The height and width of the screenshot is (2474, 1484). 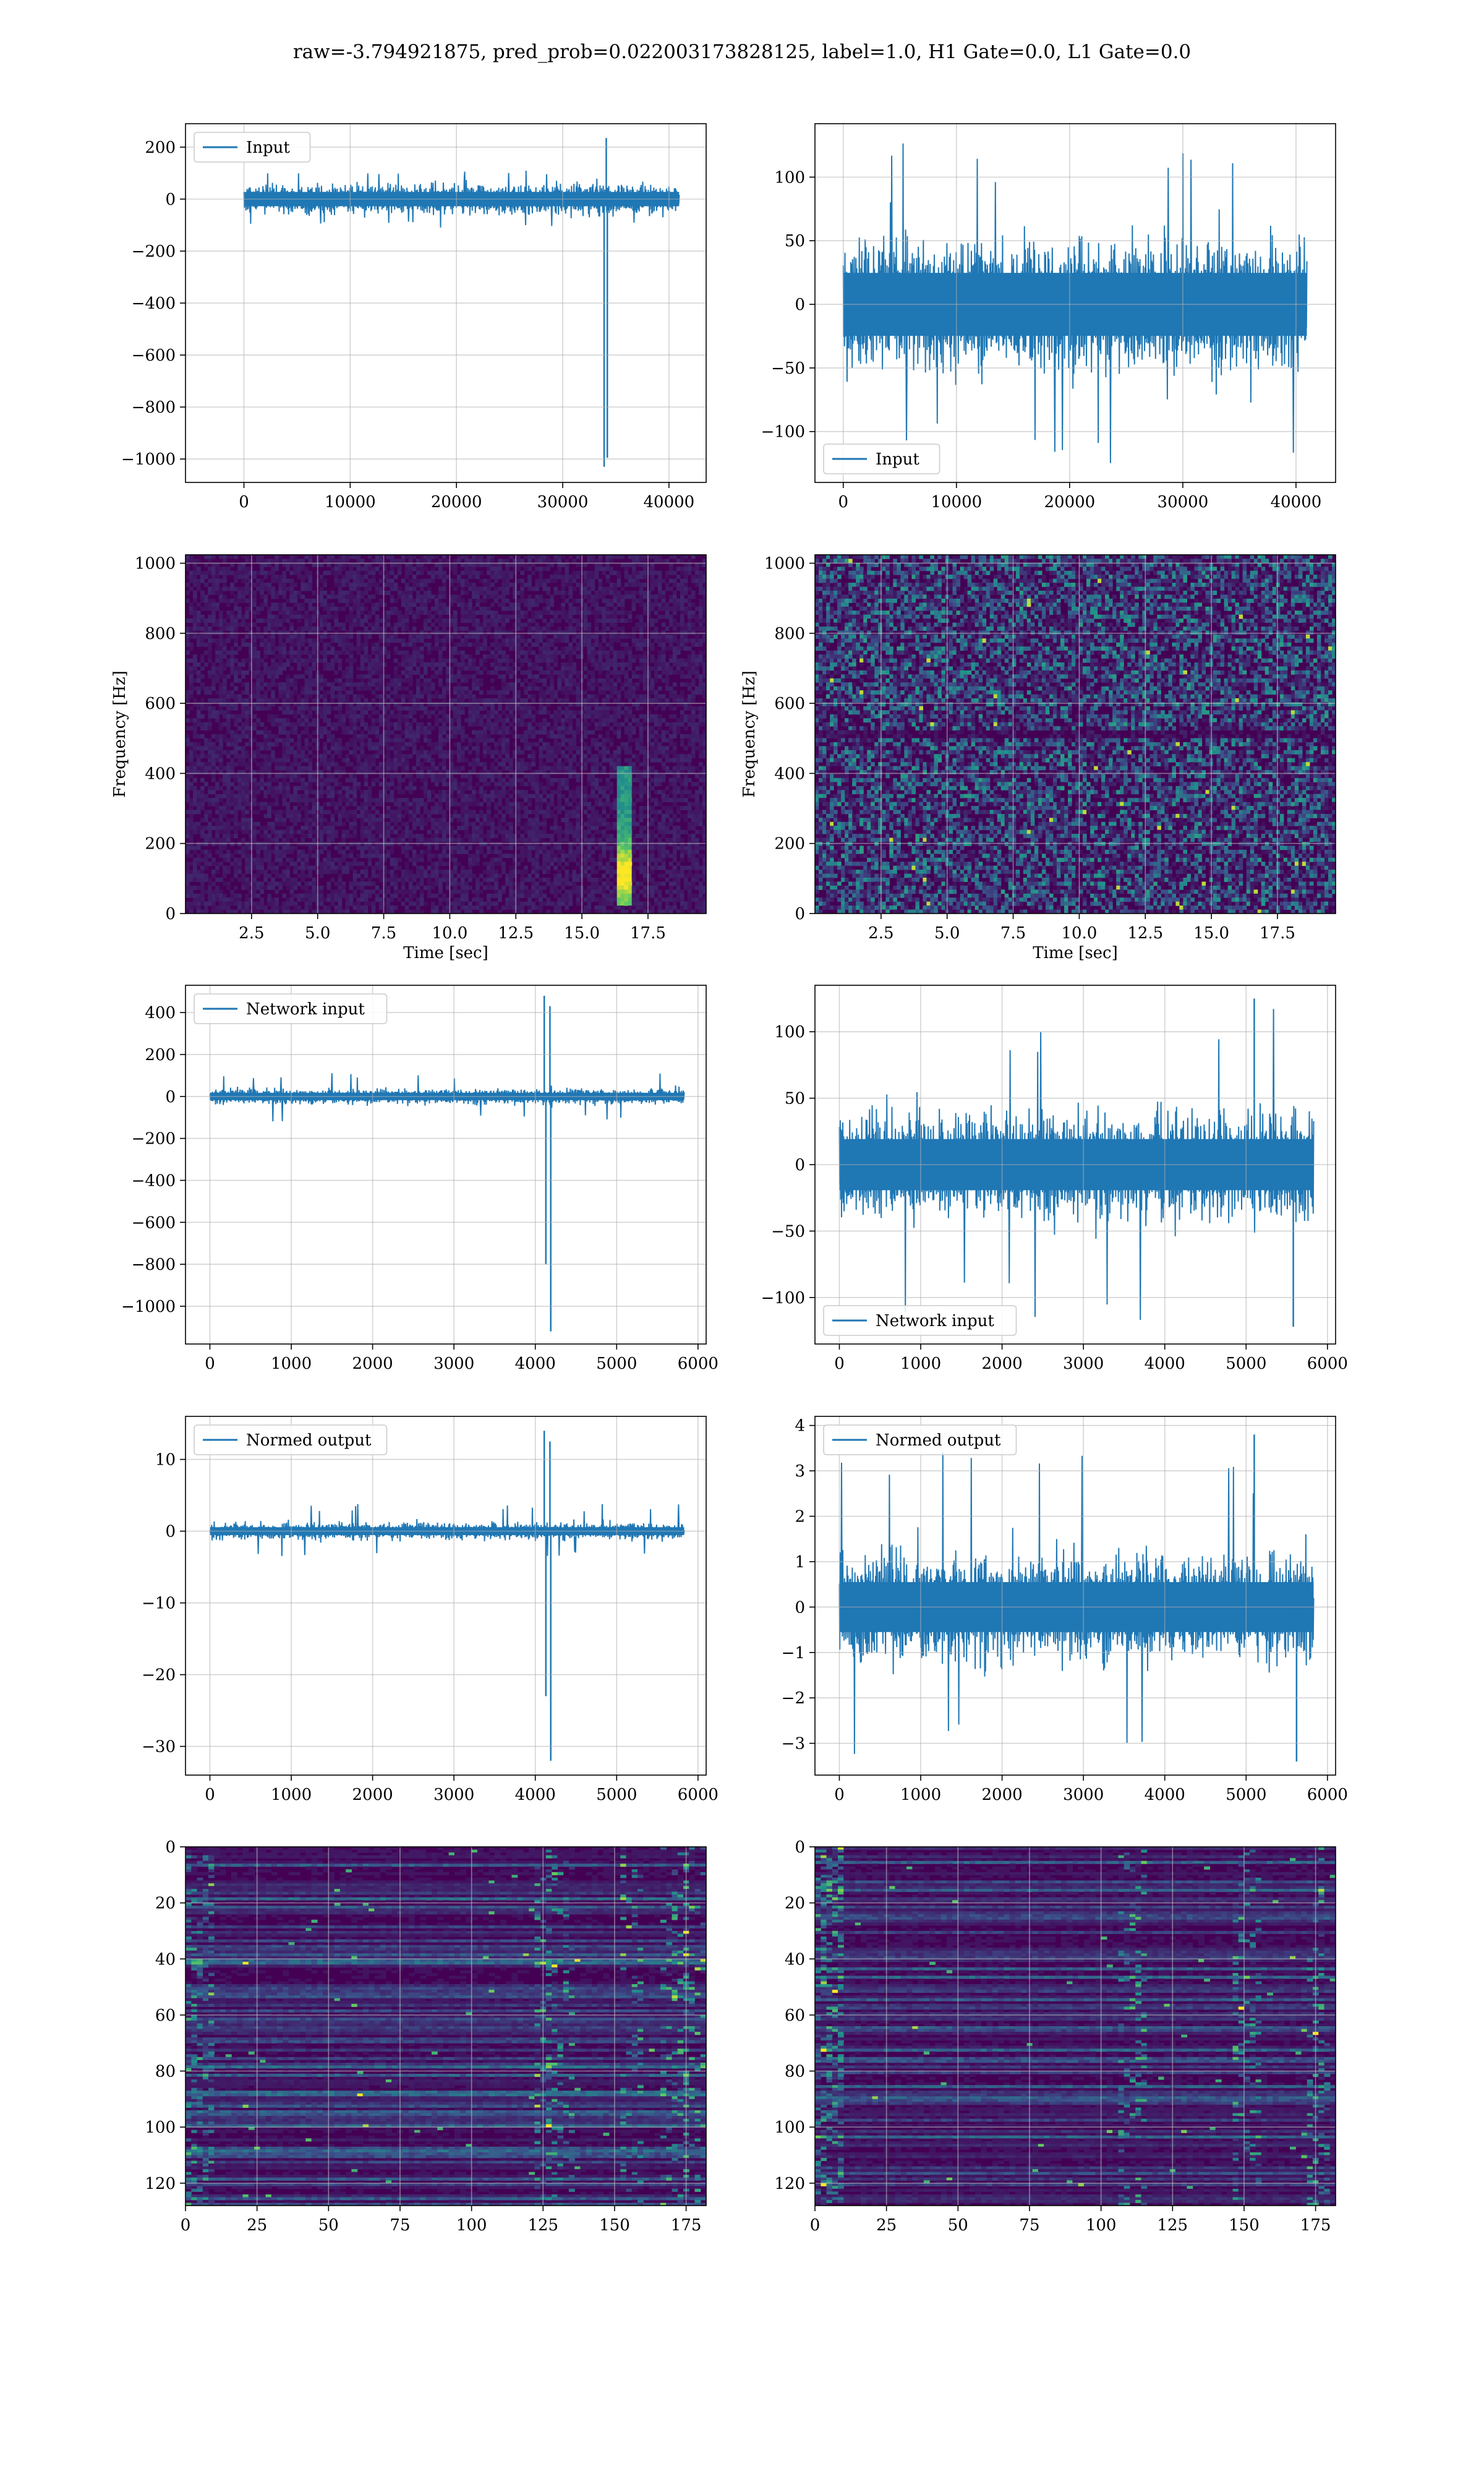 What do you see at coordinates (170, 1848) in the screenshot?
I see `h1-feature-map-ytick-label-0: 0` at bounding box center [170, 1848].